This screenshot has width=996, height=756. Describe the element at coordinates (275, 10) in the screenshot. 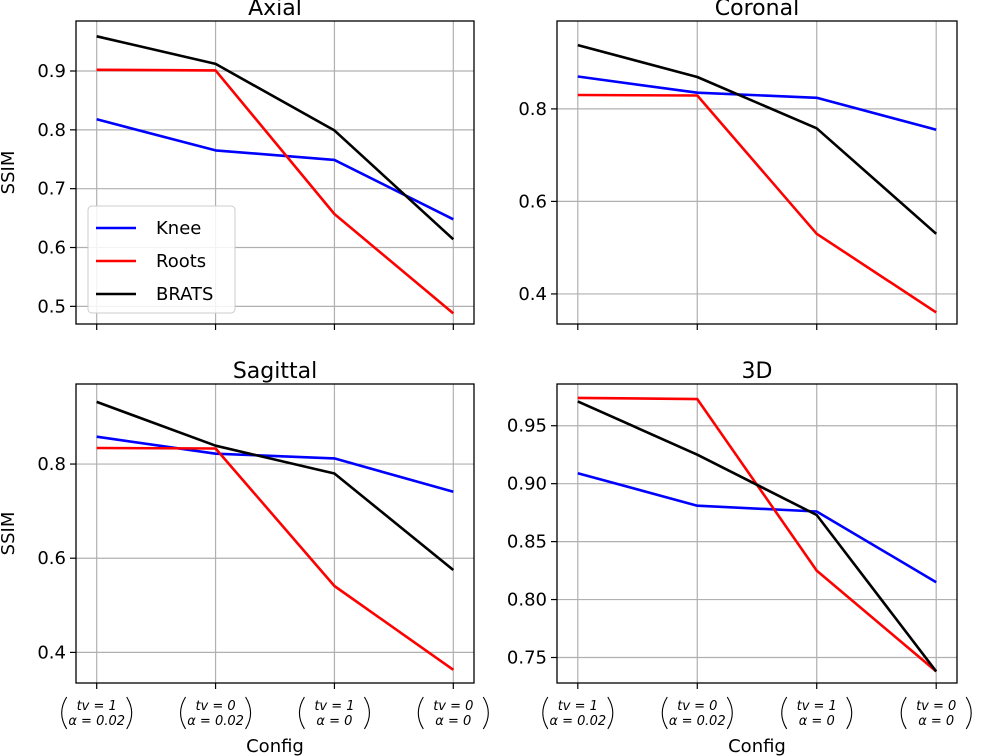

I see `panel-title: Axial` at that location.